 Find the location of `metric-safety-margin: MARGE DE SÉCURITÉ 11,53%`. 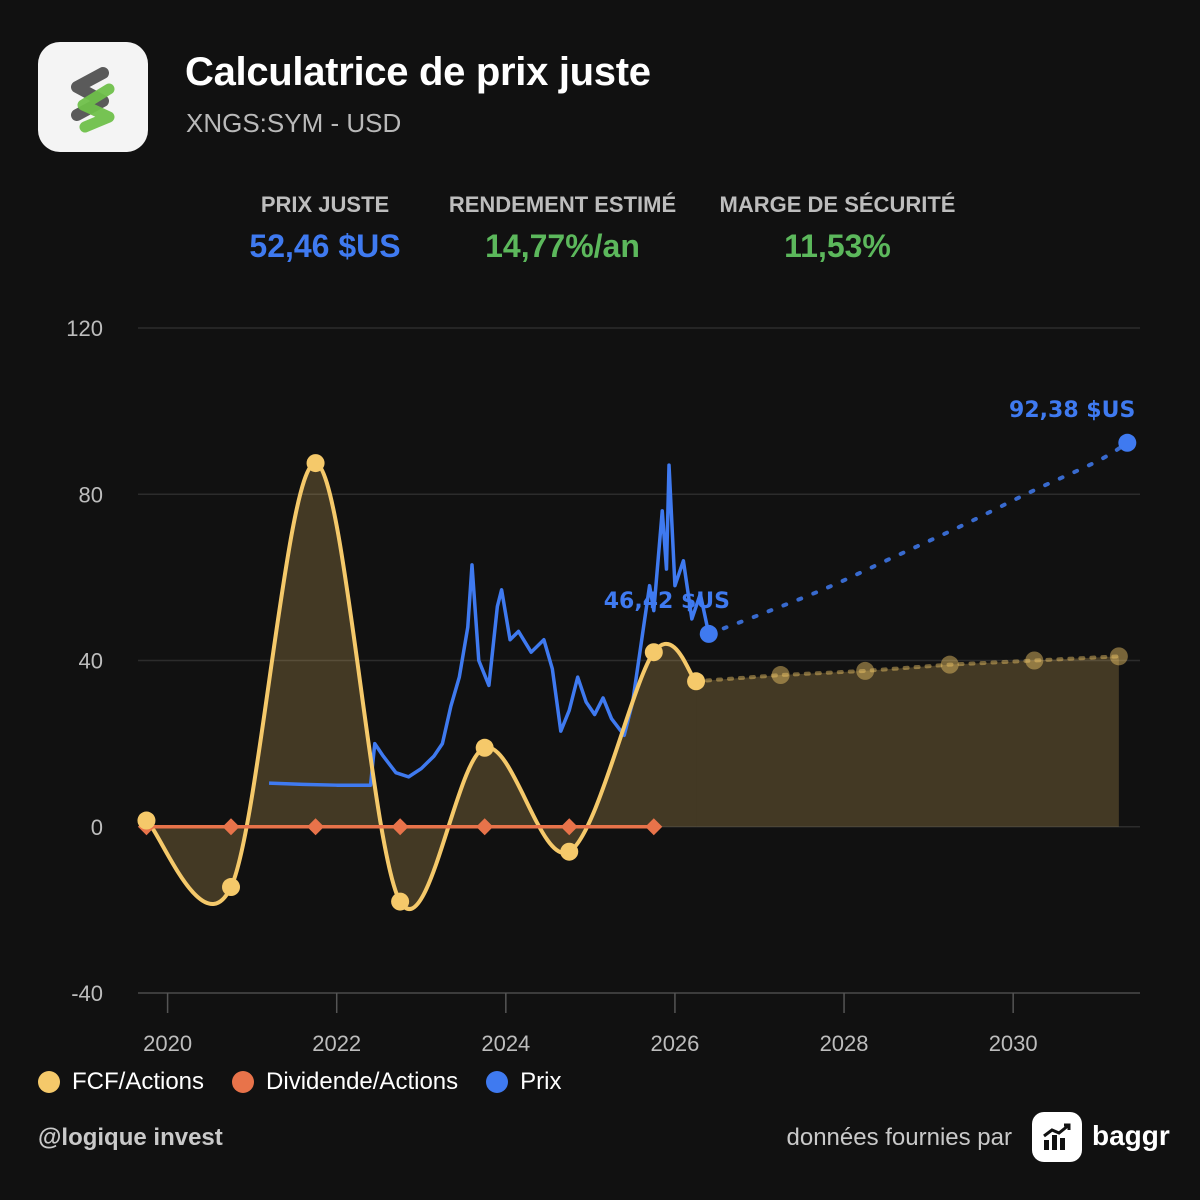

metric-safety-margin: MARGE DE SÉCURITÉ 11,53% is located at coordinates (837, 228).